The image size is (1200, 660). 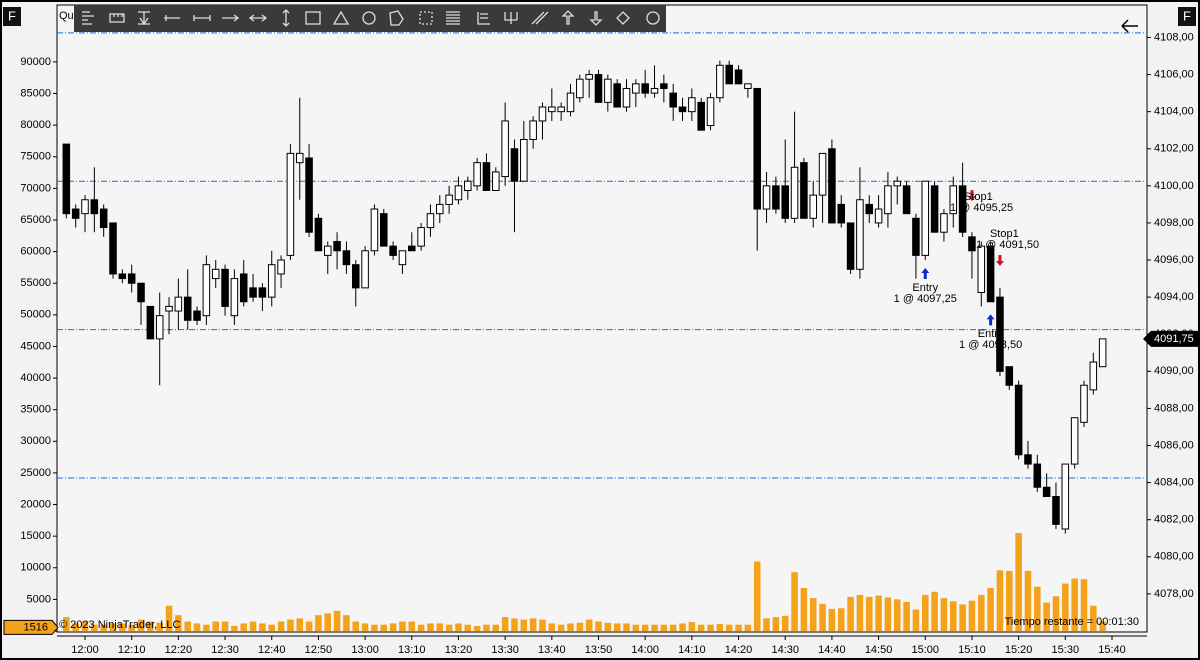 I want to click on last-volume-tag, so click(x=31, y=627).